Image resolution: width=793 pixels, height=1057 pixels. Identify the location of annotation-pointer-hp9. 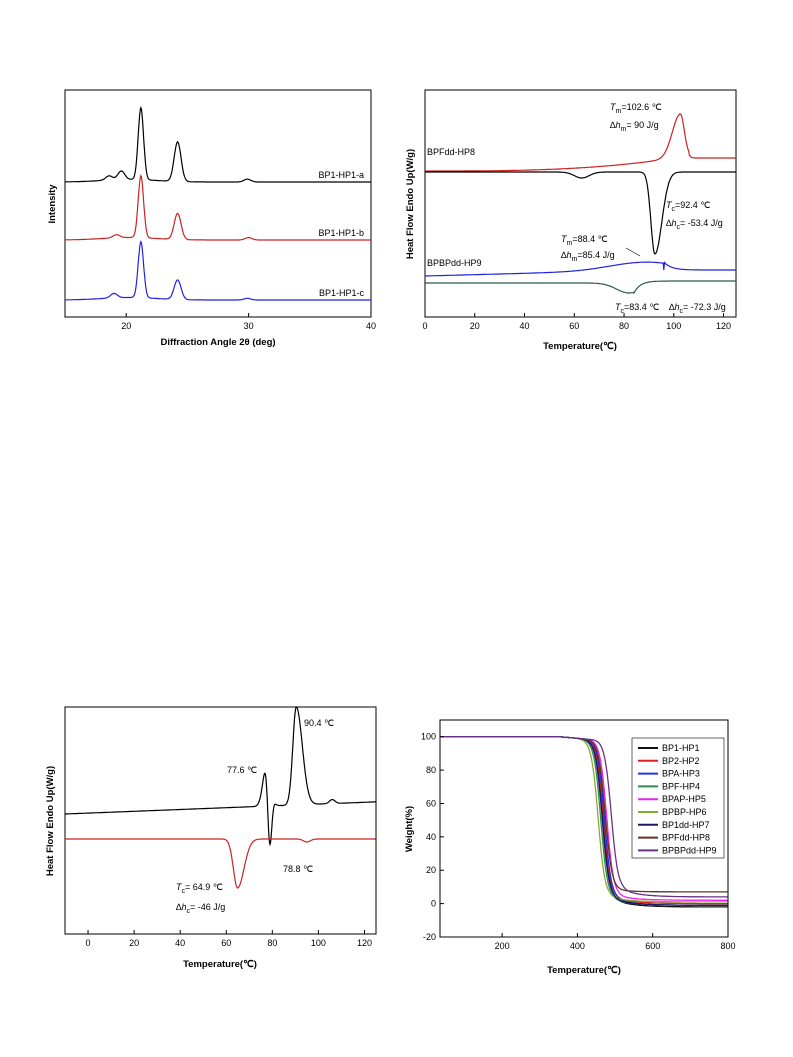
(633, 252).